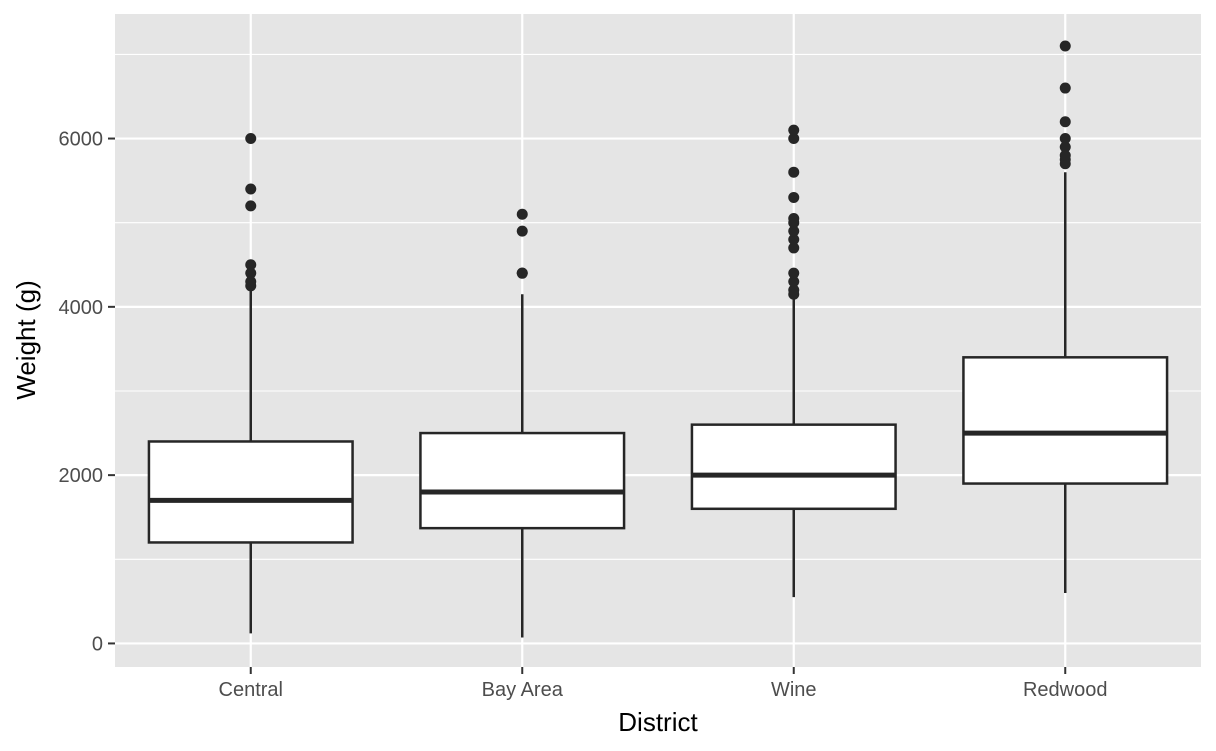 The width and height of the screenshot is (1216, 751). Describe the element at coordinates (87, 392) in the screenshot. I see `y-axis: 0 2000 4000 6000` at that location.